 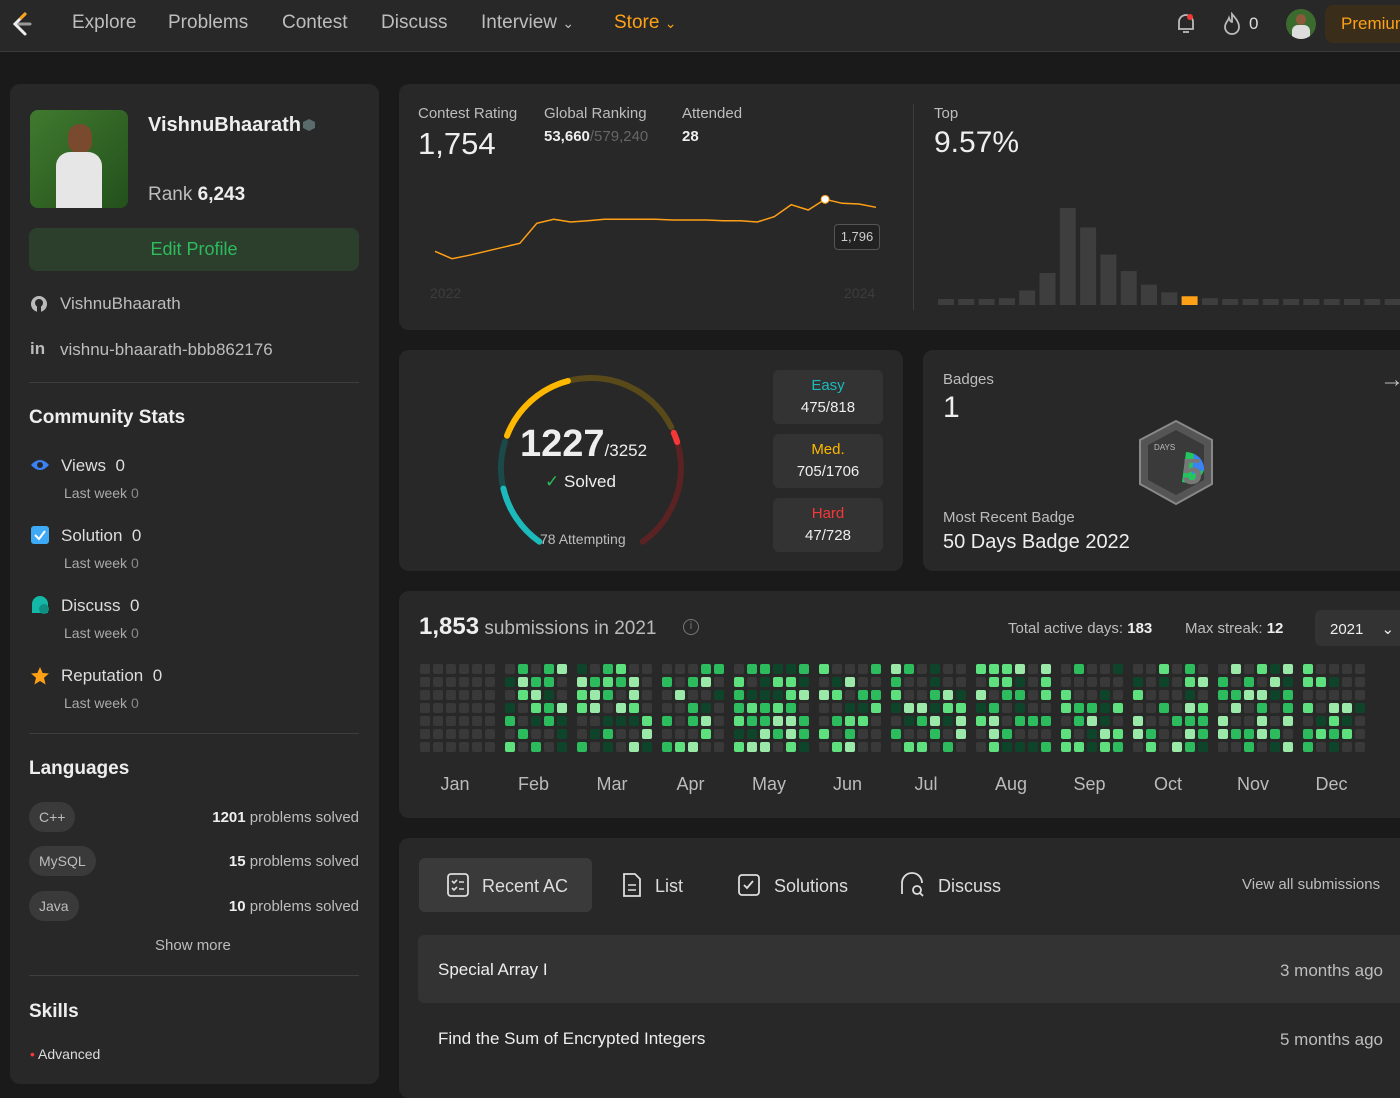 I want to click on svg-text: 5, so click(x=1192, y=471).